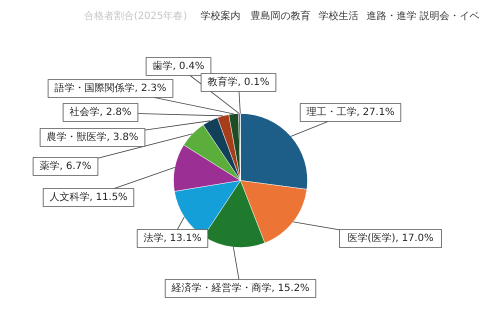 This screenshot has height=320, width=480. Describe the element at coordinates (280, 16) in the screenshot. I see `text: 豊島岡の教育` at that location.